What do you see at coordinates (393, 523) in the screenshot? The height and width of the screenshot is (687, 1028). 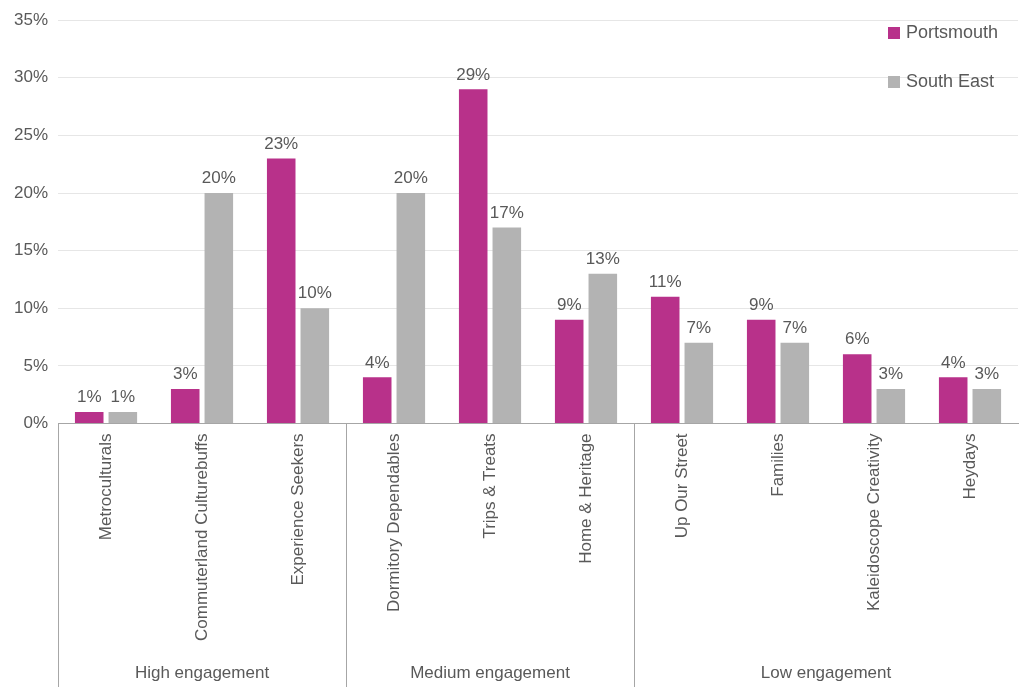 I see `x-tick-label: Dormitory Dependables` at bounding box center [393, 523].